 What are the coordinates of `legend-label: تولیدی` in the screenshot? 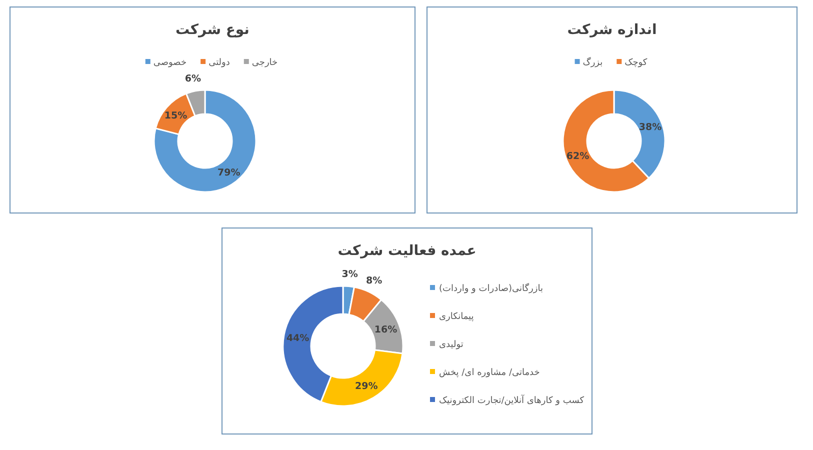 It's located at (451, 345).